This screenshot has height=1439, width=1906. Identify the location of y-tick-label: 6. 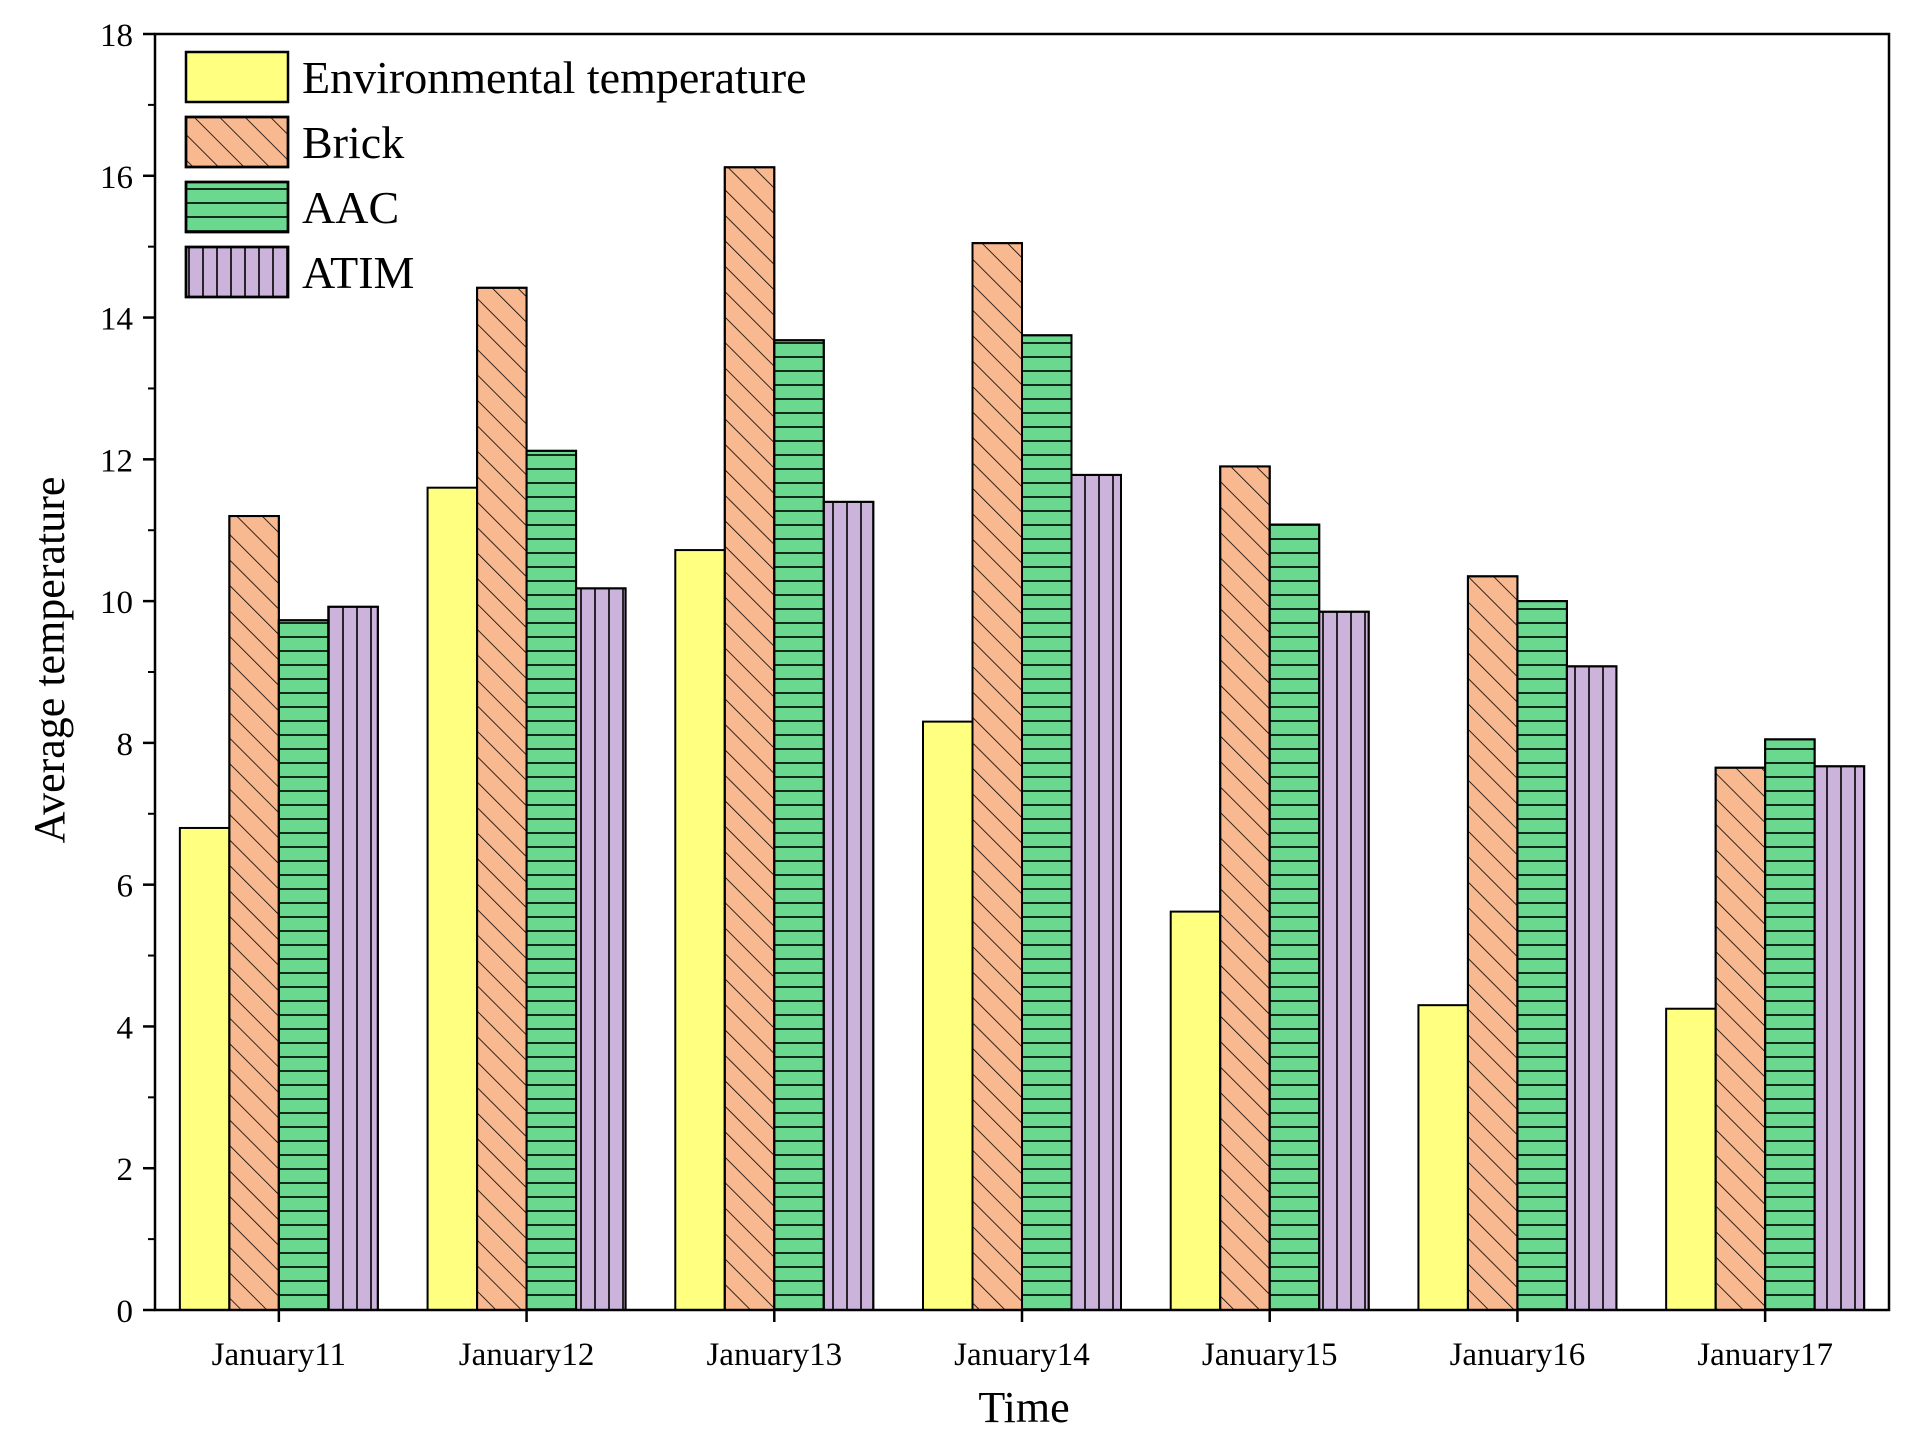
(125, 887).